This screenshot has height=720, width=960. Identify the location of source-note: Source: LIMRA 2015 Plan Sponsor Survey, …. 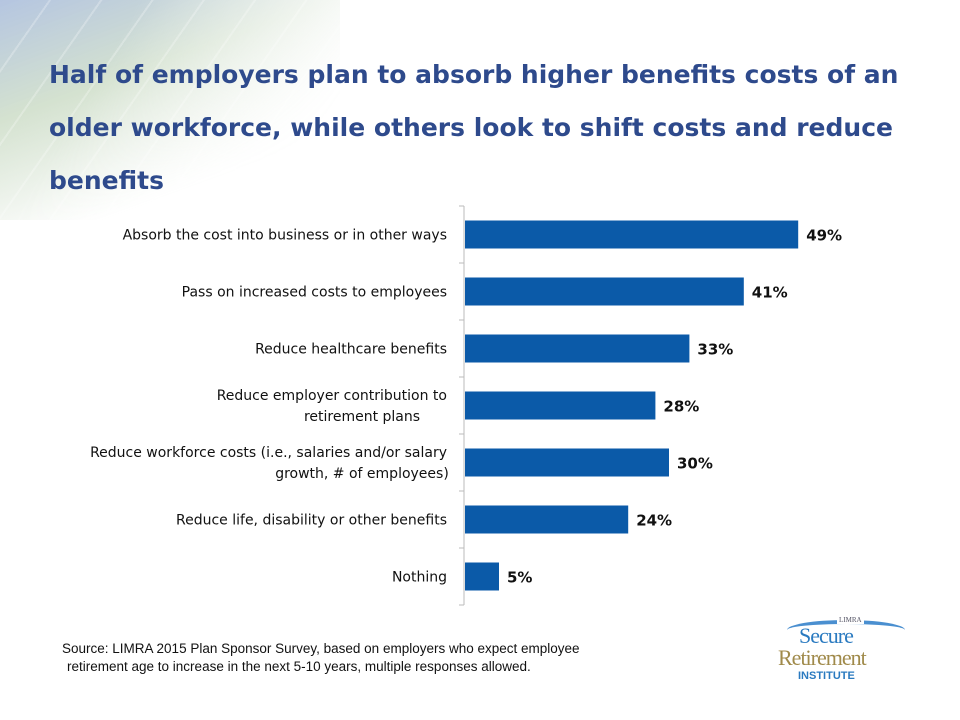
(321, 658).